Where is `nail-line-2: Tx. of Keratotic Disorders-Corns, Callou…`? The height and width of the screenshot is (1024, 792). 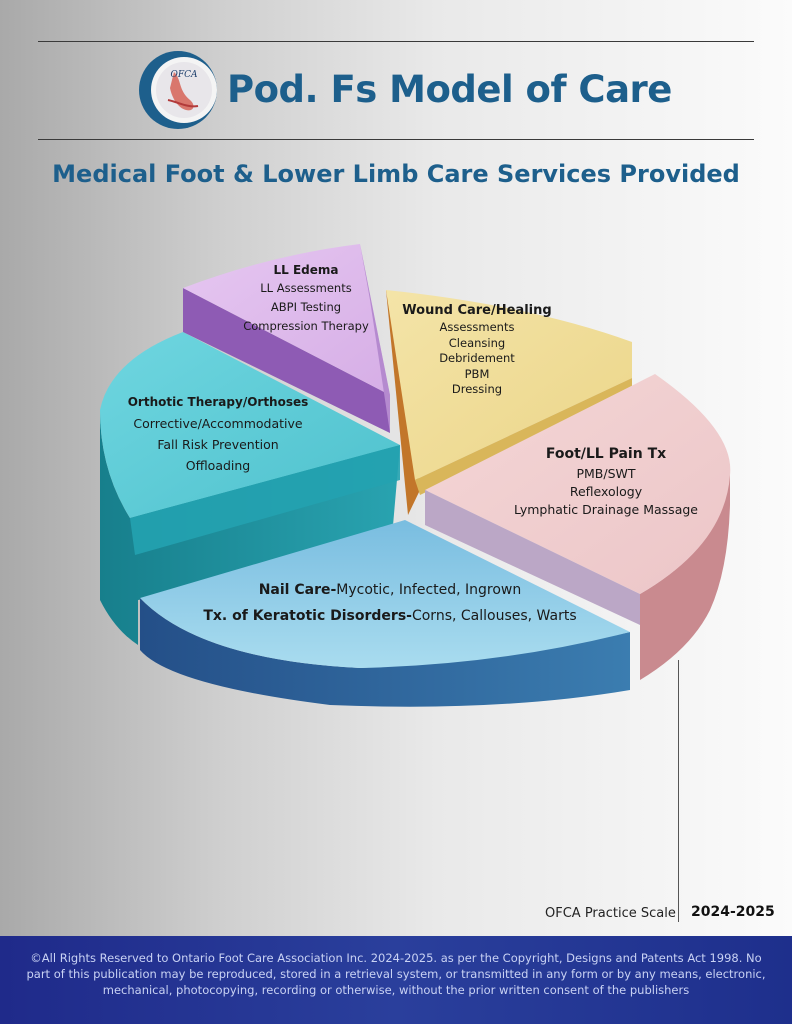
nail-line-2: Tx. of Keratotic Disorders-Corns, Callou… is located at coordinates (390, 616).